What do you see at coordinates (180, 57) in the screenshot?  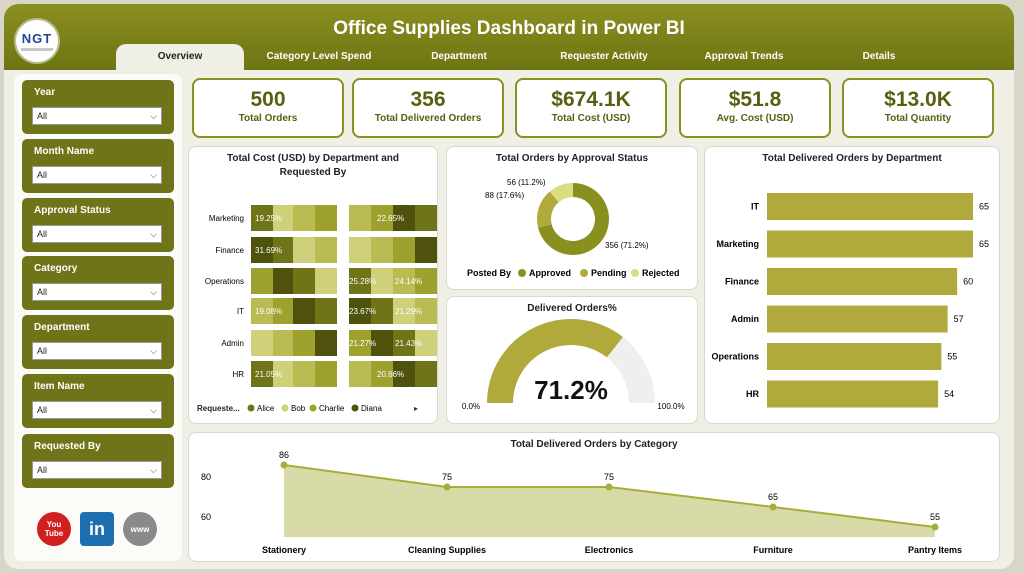 I see `tab-overview: Overview` at bounding box center [180, 57].